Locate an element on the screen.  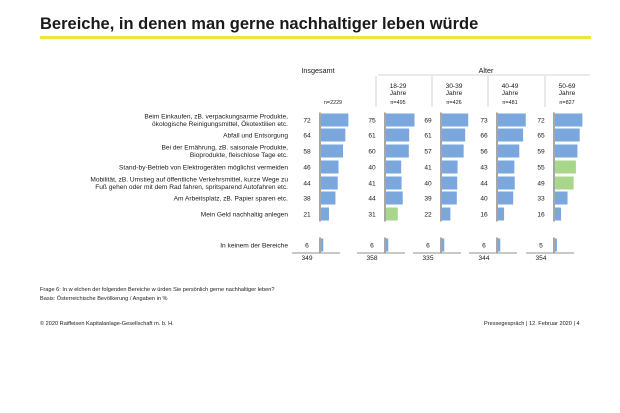
bar-value-label: 60 is located at coordinates (372, 151).